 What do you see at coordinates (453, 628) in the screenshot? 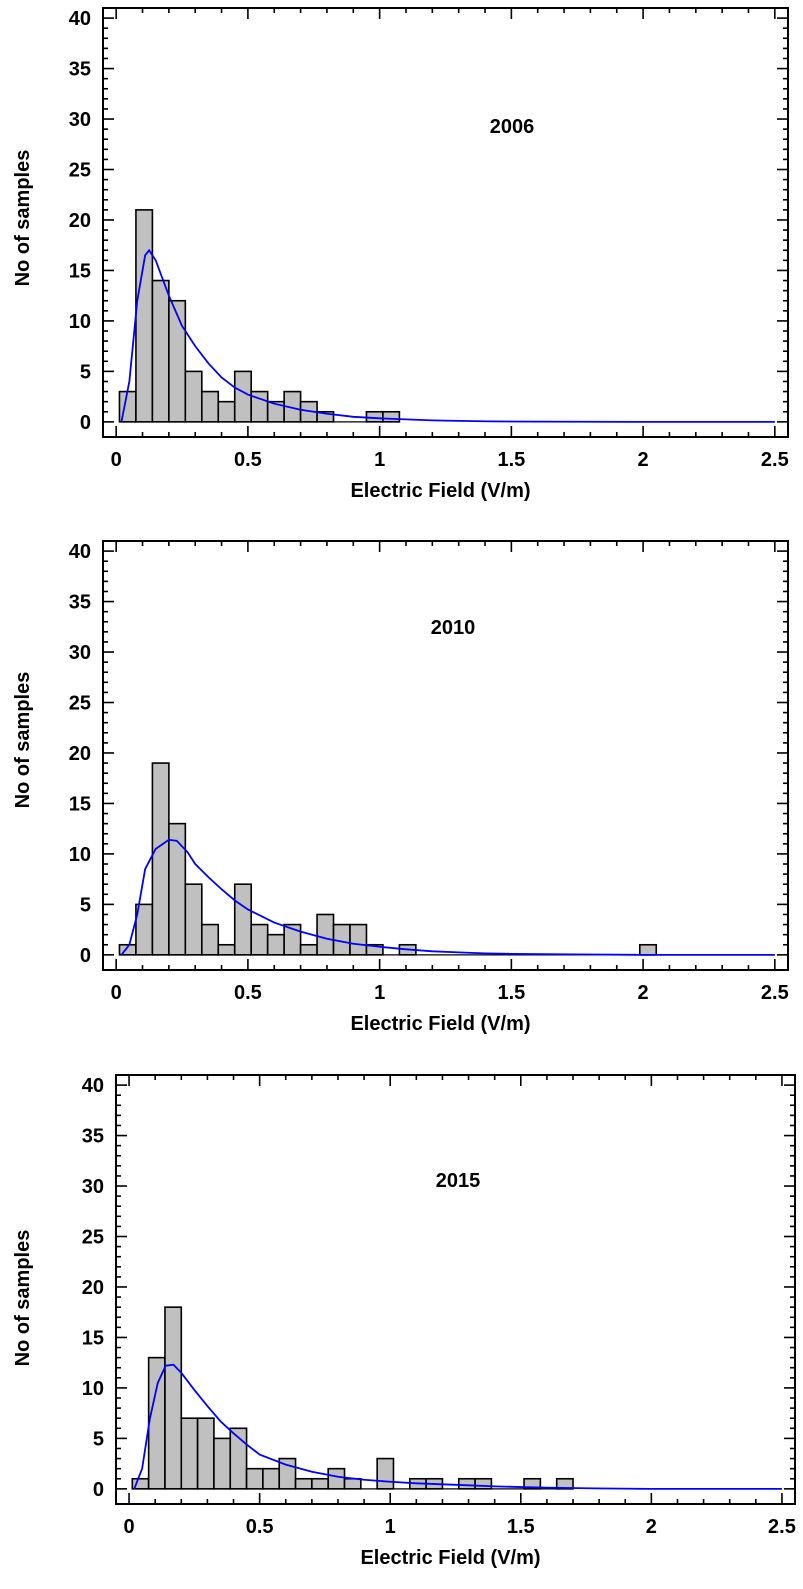
I see `panel-title: 2010` at bounding box center [453, 628].